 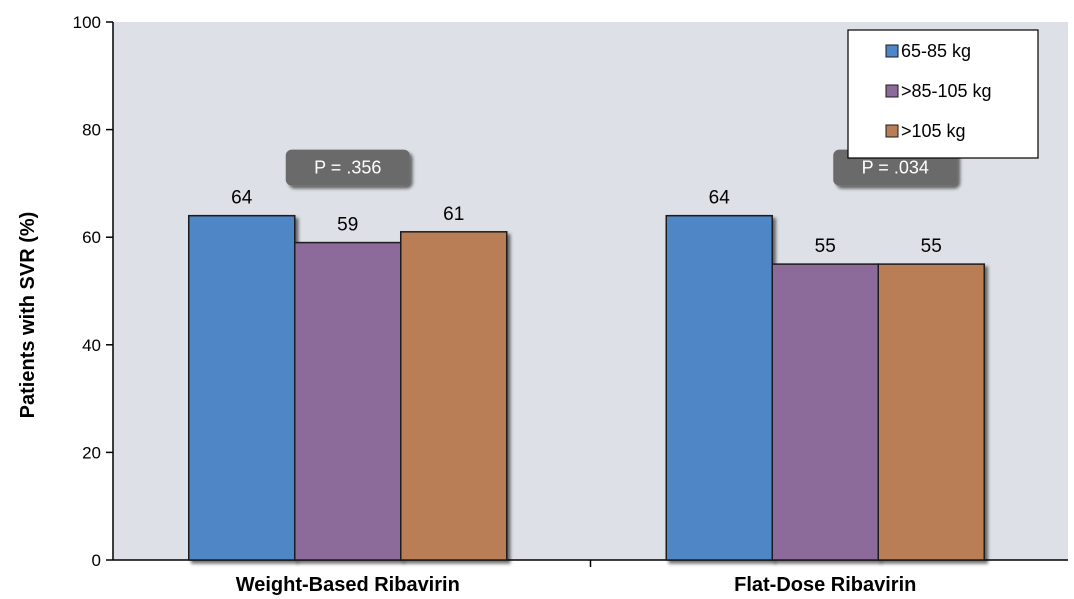 I want to click on legend-label: >105 kg, so click(x=933, y=131).